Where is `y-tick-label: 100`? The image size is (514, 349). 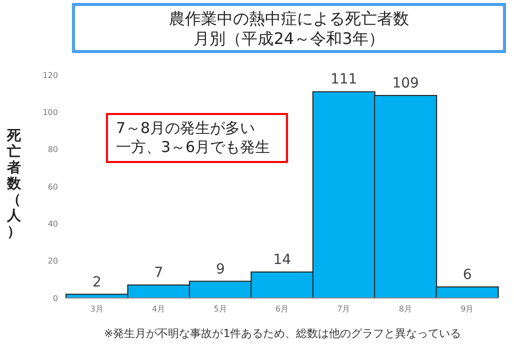 y-tick-label: 100 is located at coordinates (50, 113).